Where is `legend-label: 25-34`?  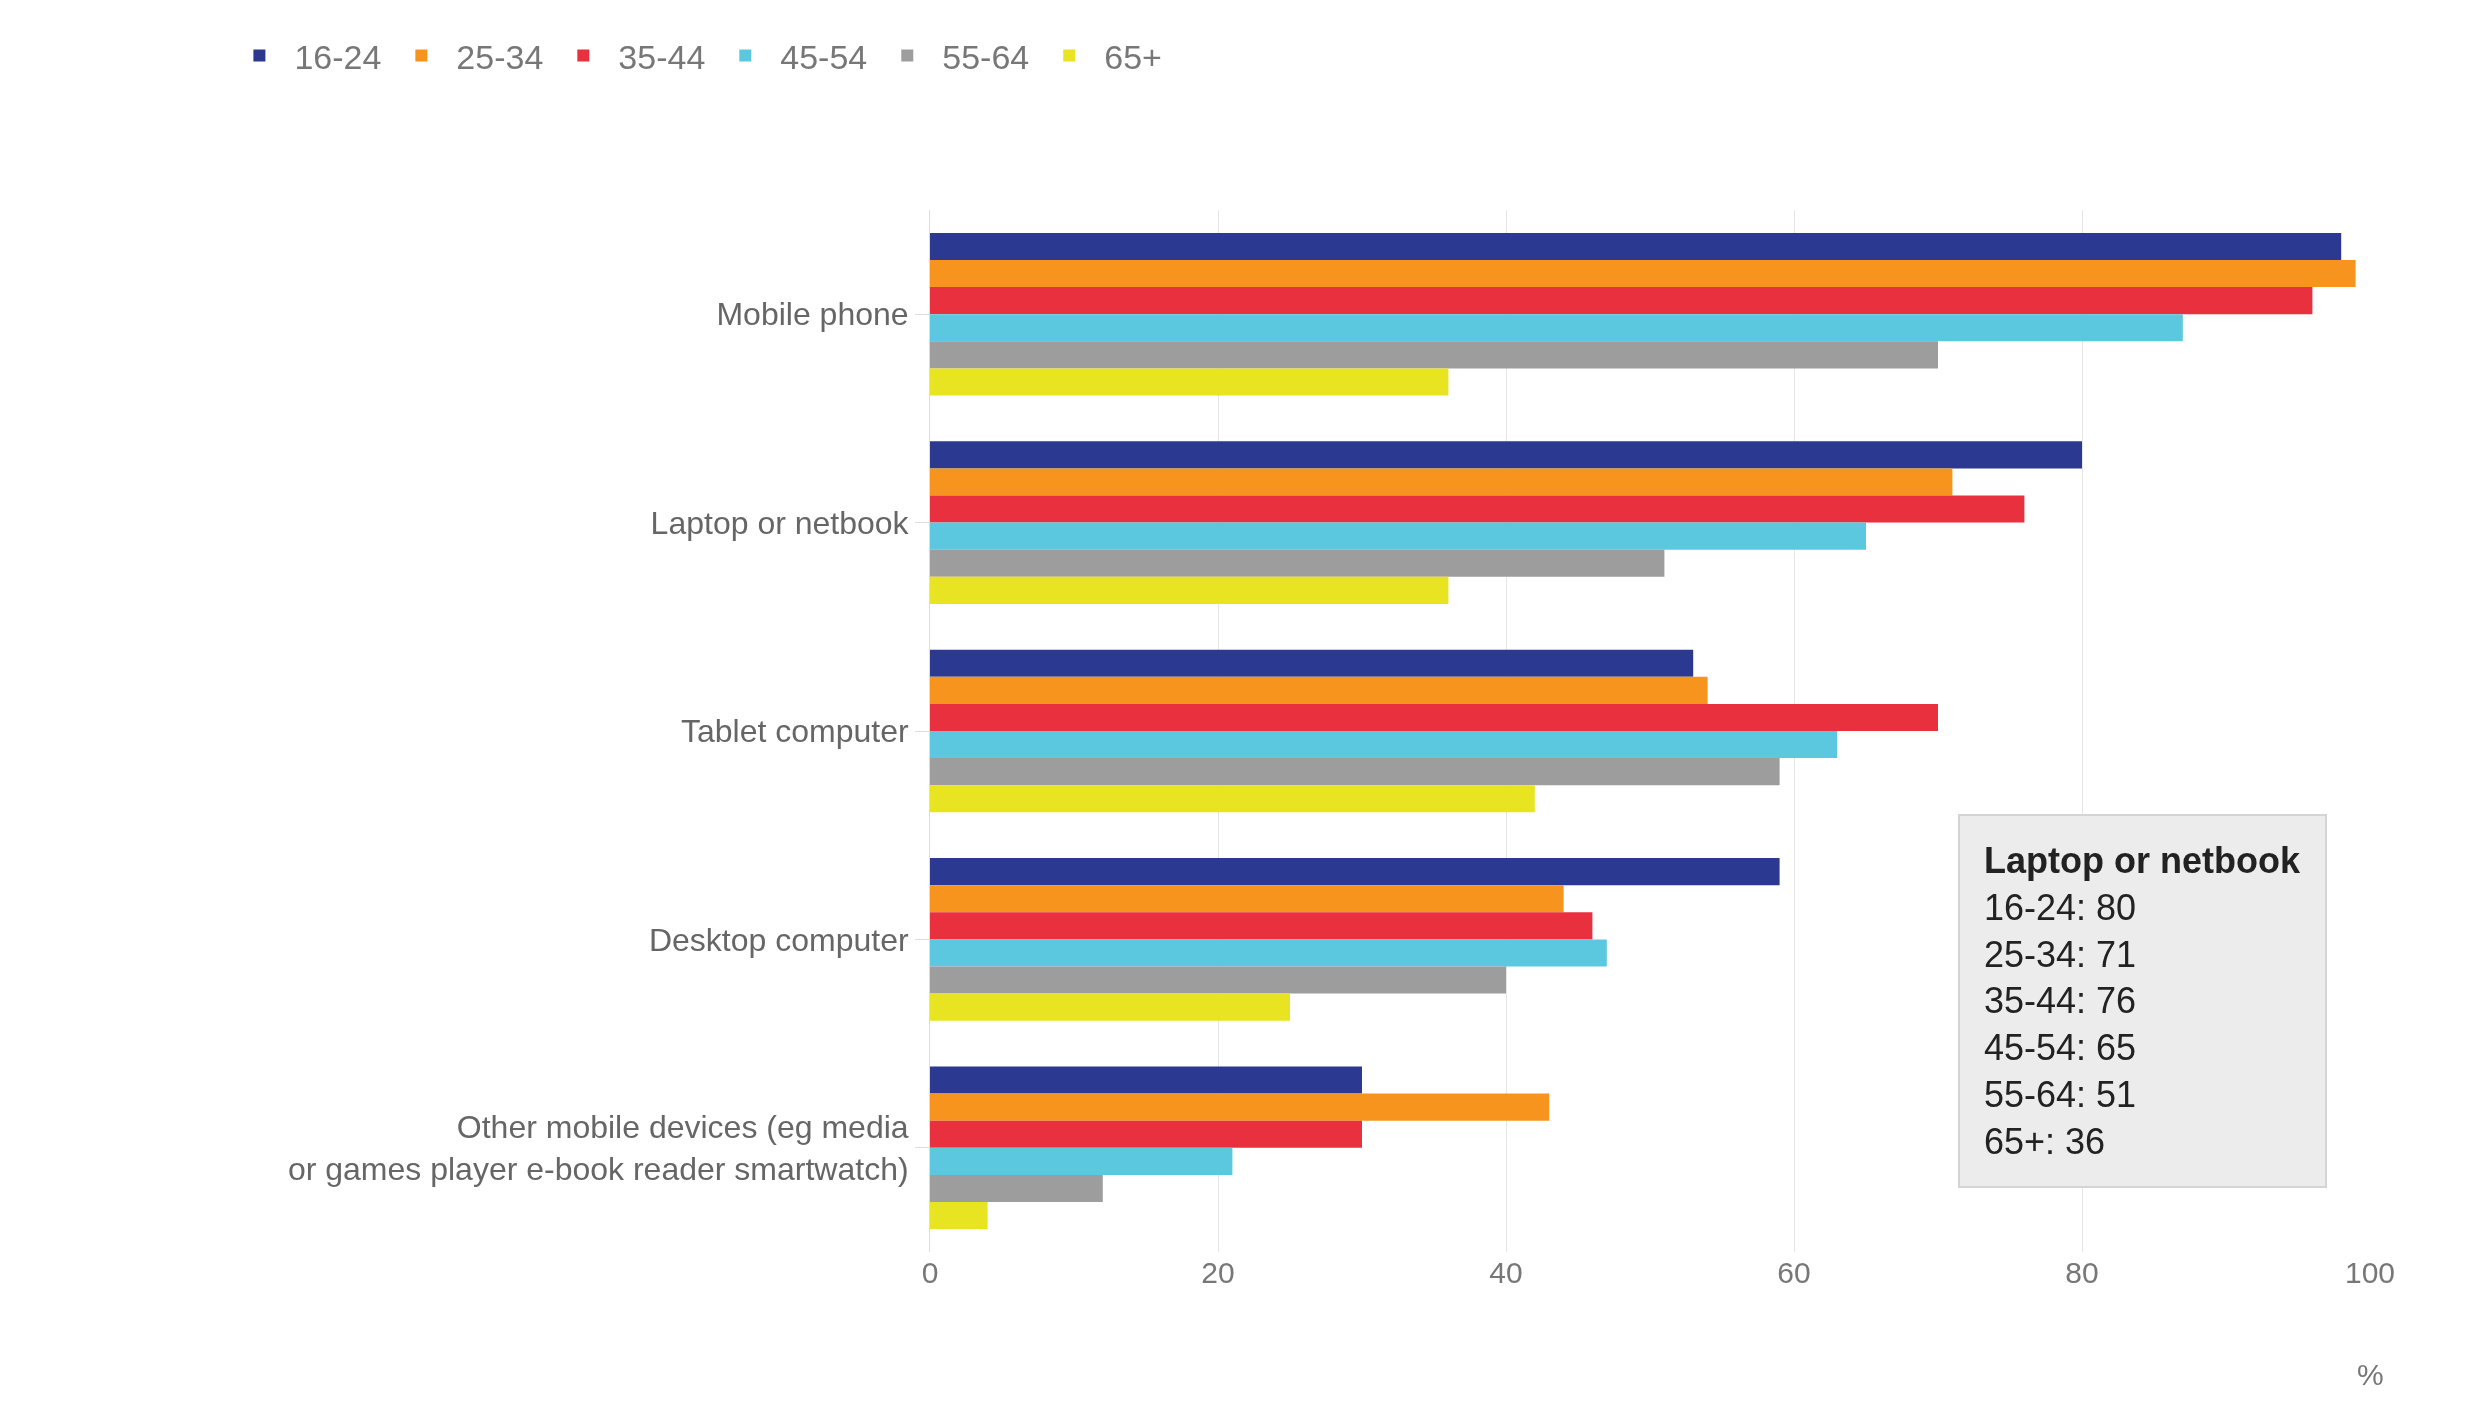 legend-label: 25-34 is located at coordinates (500, 56).